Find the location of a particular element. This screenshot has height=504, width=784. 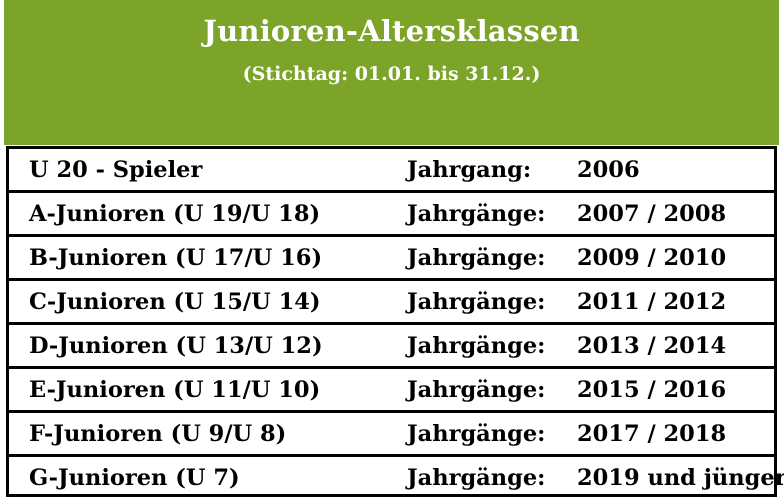

age-class-name: A-Junioren (U 19/U 18) is located at coordinates (175, 214).